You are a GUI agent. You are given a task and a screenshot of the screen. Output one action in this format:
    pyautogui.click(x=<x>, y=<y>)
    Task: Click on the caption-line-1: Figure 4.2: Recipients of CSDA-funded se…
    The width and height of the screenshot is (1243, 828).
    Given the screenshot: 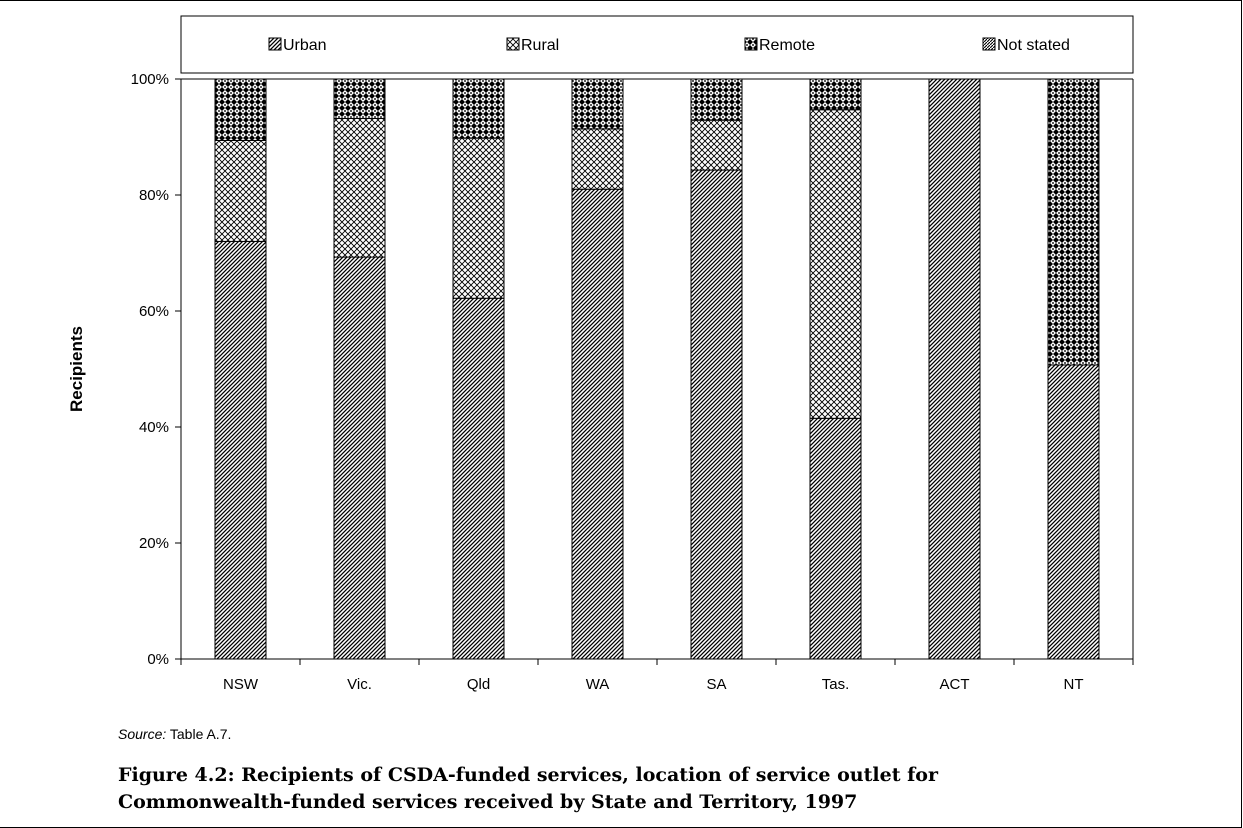 What is the action you would take?
    pyautogui.click(x=528, y=775)
    